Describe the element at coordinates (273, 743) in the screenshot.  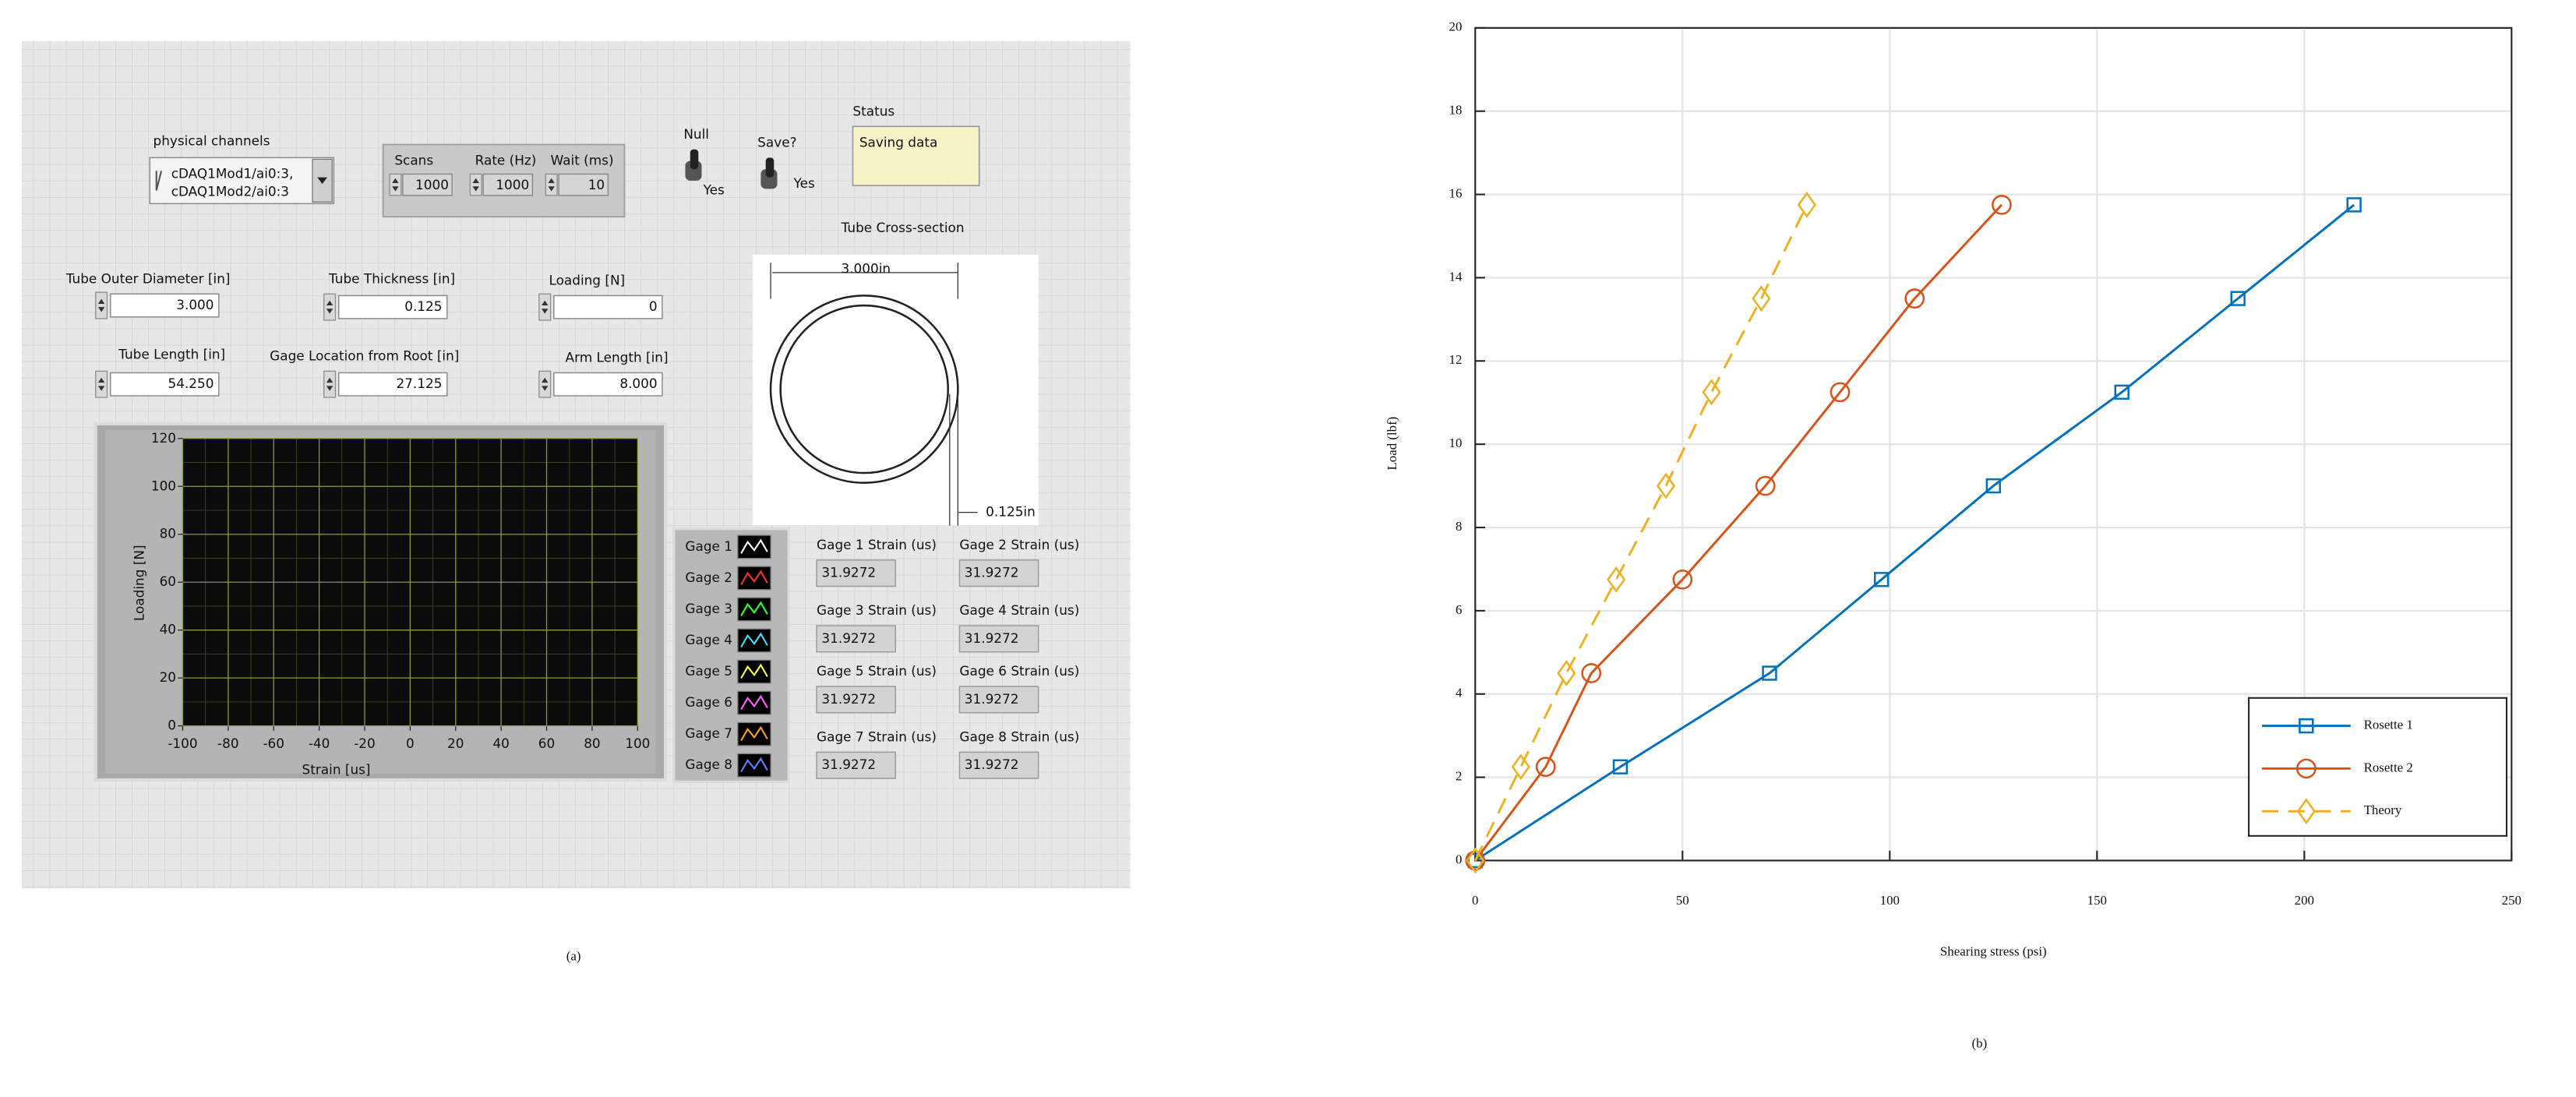
I see `x-tick-label: -60` at that location.